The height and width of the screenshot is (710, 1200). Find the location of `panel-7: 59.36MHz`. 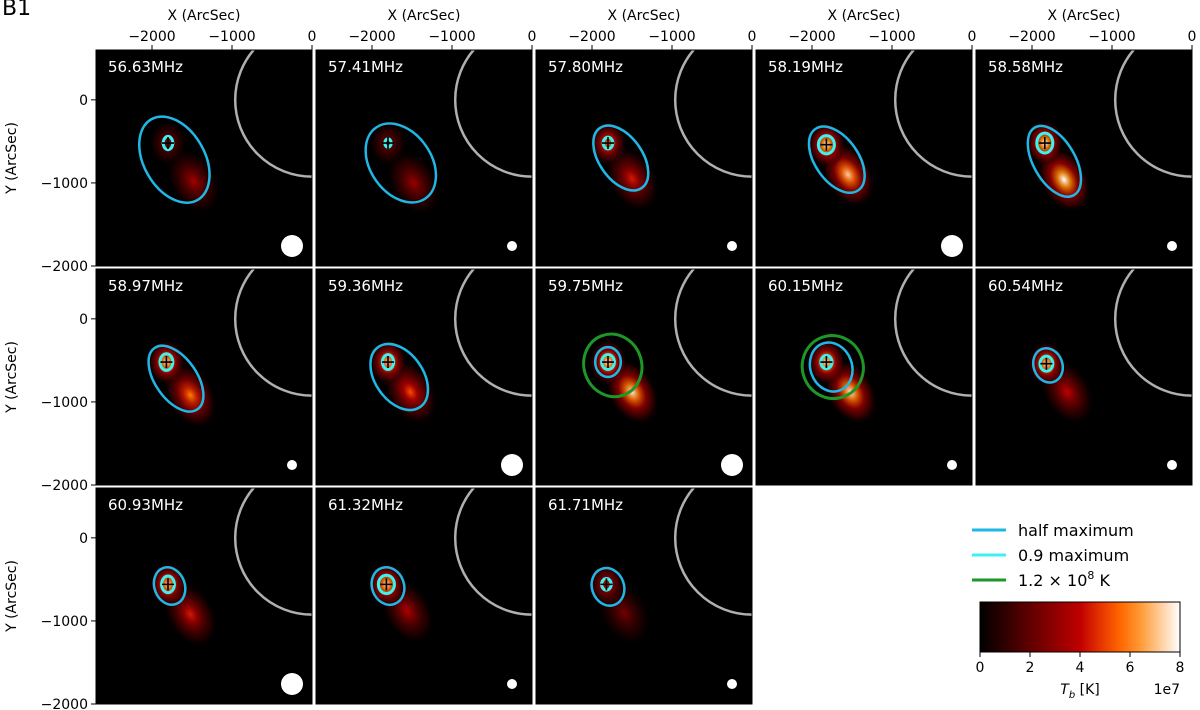

panel-7: 59.36MHz is located at coordinates (424, 377).